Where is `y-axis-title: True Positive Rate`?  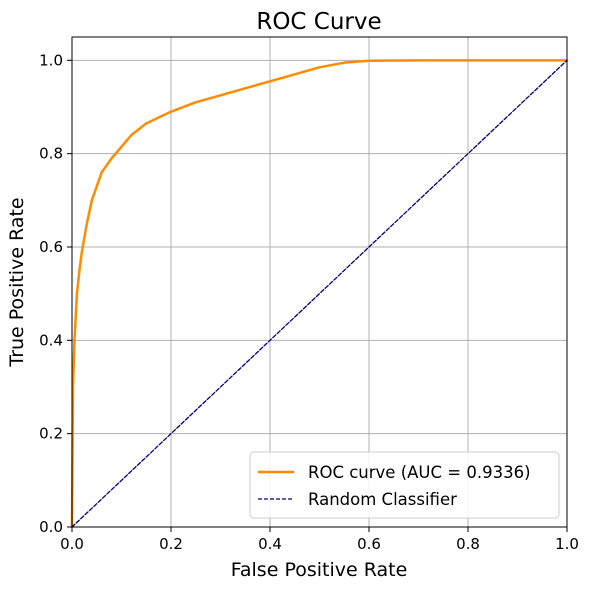 y-axis-title: True Positive Rate is located at coordinates (17, 282).